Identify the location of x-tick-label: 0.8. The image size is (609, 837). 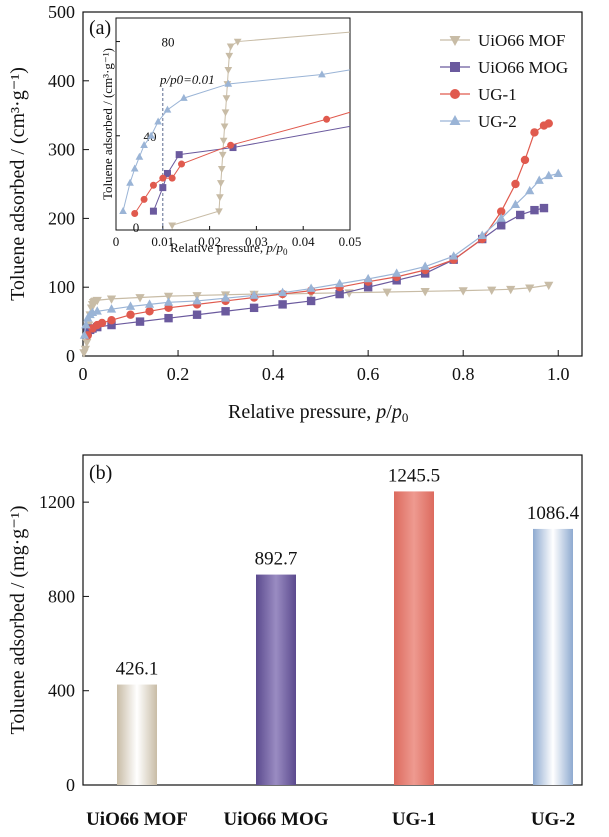
(463, 374).